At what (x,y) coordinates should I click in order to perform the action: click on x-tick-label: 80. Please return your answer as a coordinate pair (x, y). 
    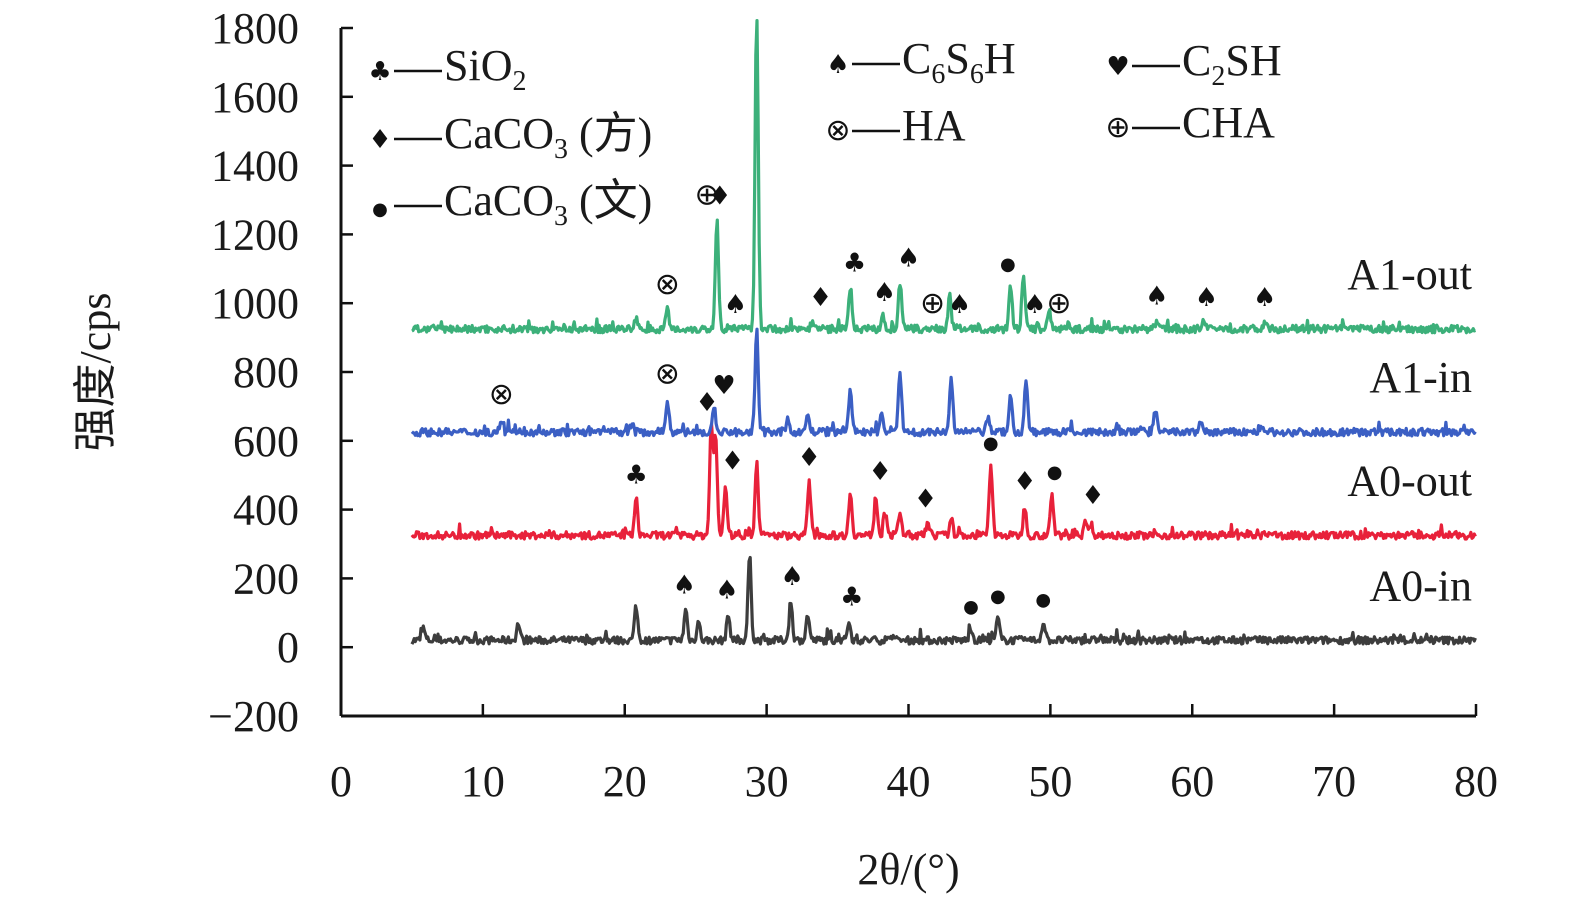
    Looking at the image, I should click on (1476, 781).